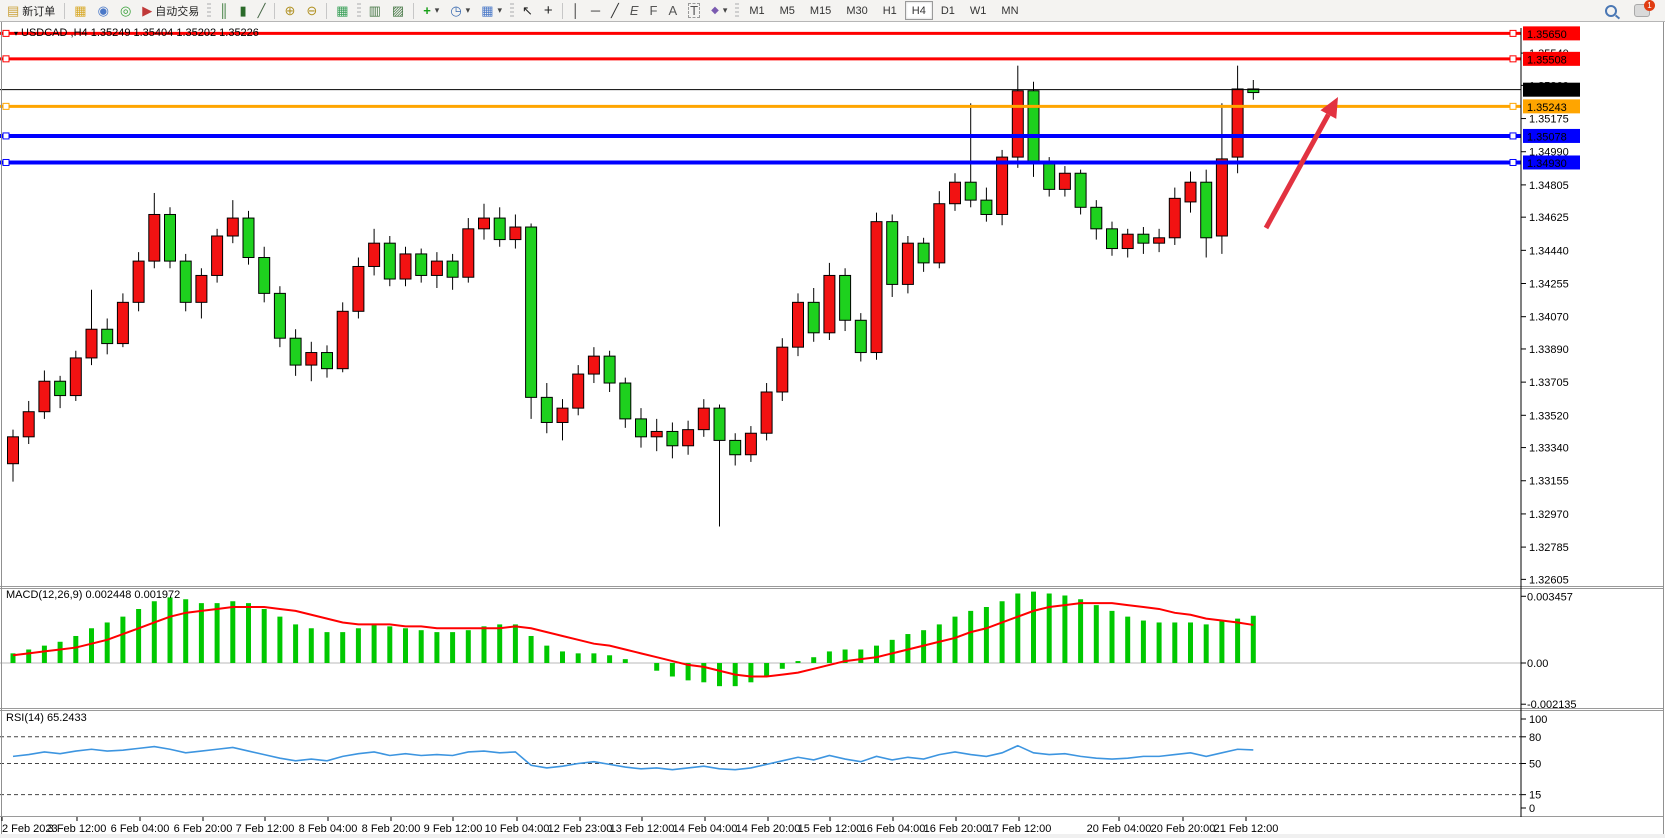 The height and width of the screenshot is (838, 1665). I want to click on macd-axis-label: 0.00, so click(1537, 664).